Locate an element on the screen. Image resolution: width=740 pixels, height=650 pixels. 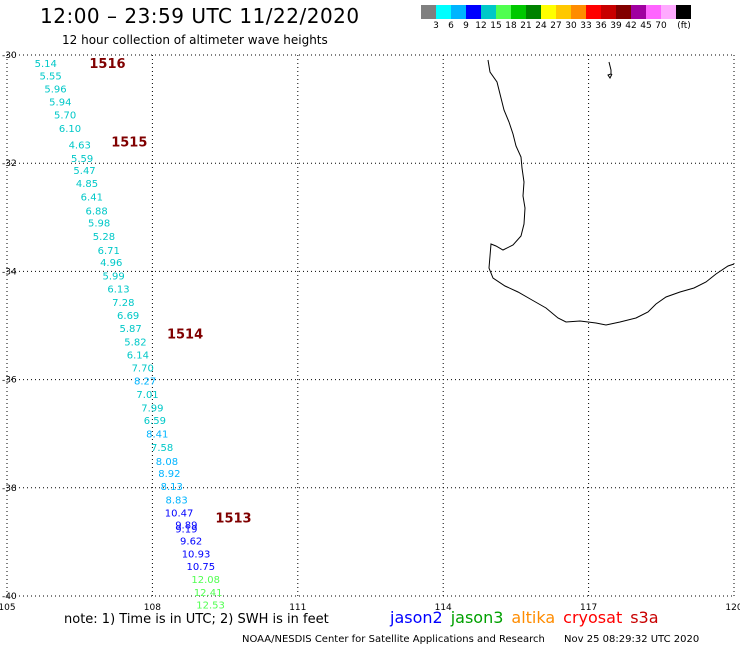
wave-height-value: 5.96 is located at coordinates (55, 90).